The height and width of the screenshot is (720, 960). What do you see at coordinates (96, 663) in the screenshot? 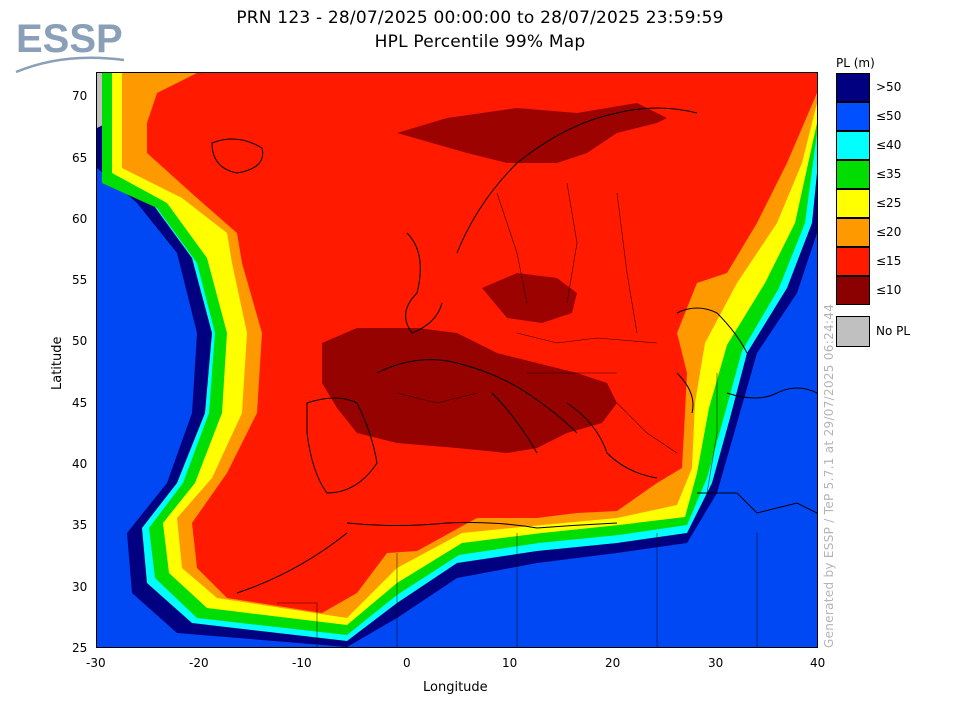
I see `x-tick: -30` at bounding box center [96, 663].